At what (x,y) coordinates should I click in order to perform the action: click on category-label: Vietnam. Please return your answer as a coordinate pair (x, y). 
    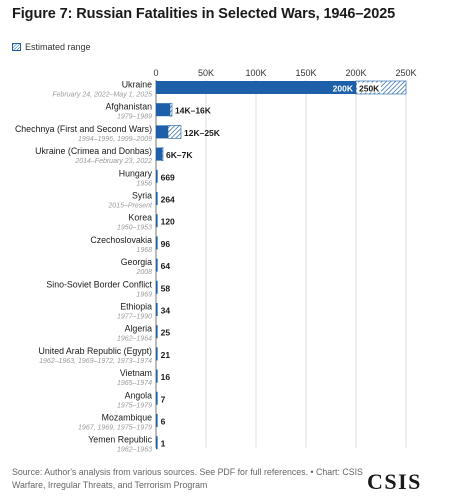
    Looking at the image, I should click on (136, 373).